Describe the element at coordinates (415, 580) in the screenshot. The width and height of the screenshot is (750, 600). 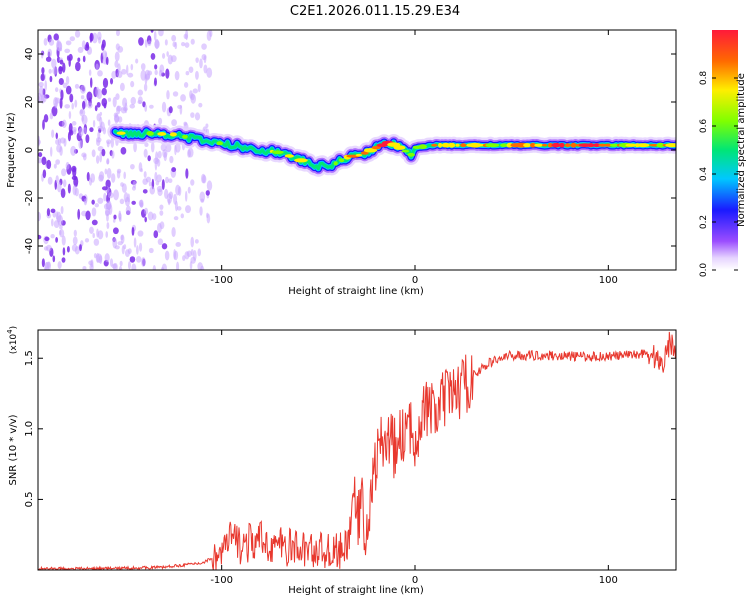
I see `snr-xtick-label: 0` at that location.